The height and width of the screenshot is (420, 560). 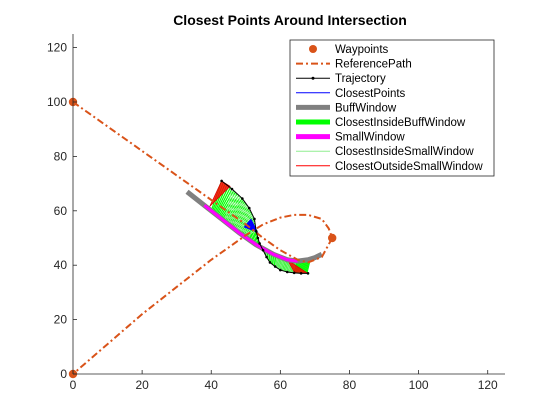 I want to click on closest-points-patch, so click(x=251, y=226).